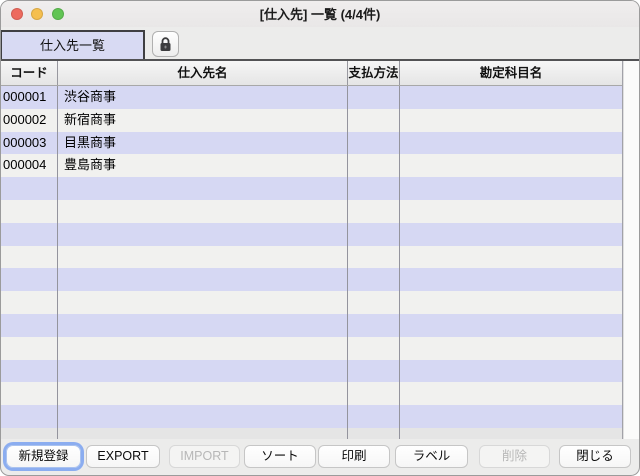 Image resolution: width=640 pixels, height=476 pixels. What do you see at coordinates (320, 60) in the screenshot?
I see `table-top-border` at bounding box center [320, 60].